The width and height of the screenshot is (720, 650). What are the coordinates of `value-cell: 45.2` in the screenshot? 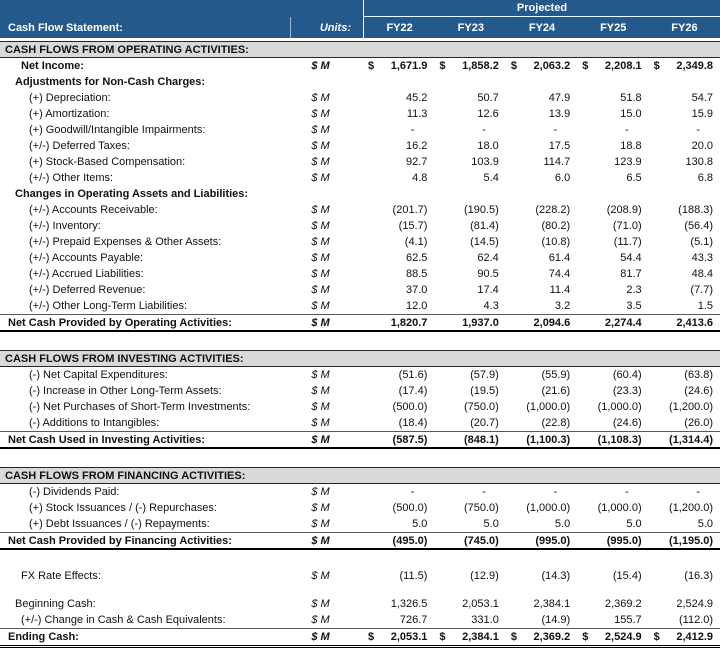 It's located at (398, 98).